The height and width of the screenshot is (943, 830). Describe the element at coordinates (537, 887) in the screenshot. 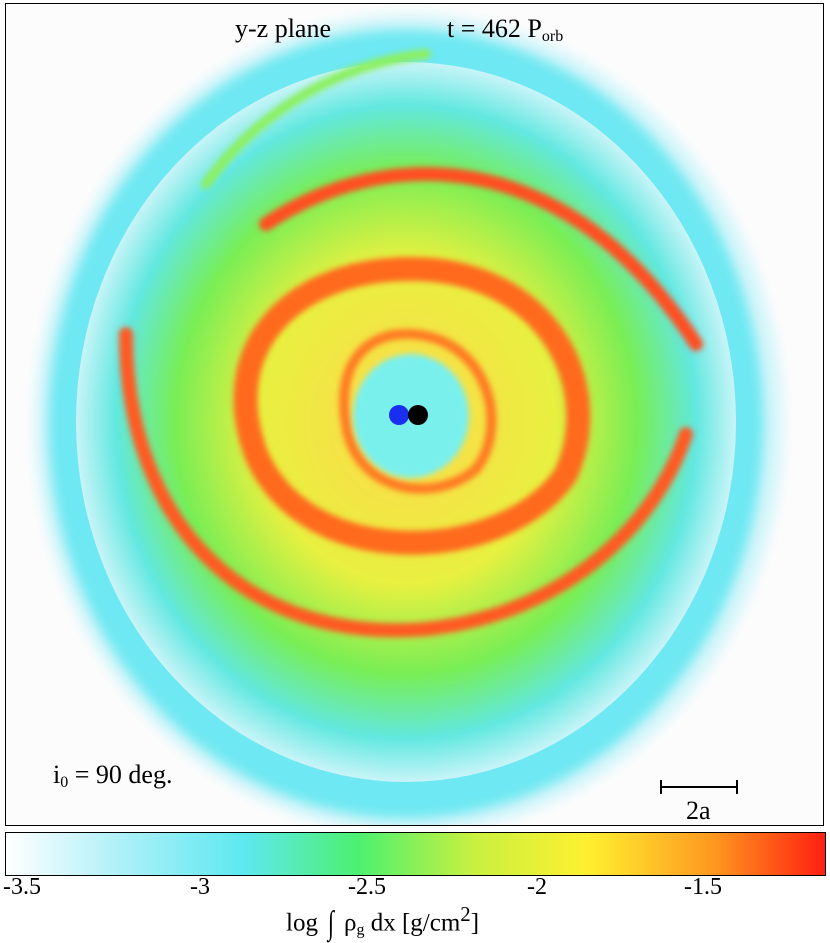

I see `colorbar-tick: -2` at that location.